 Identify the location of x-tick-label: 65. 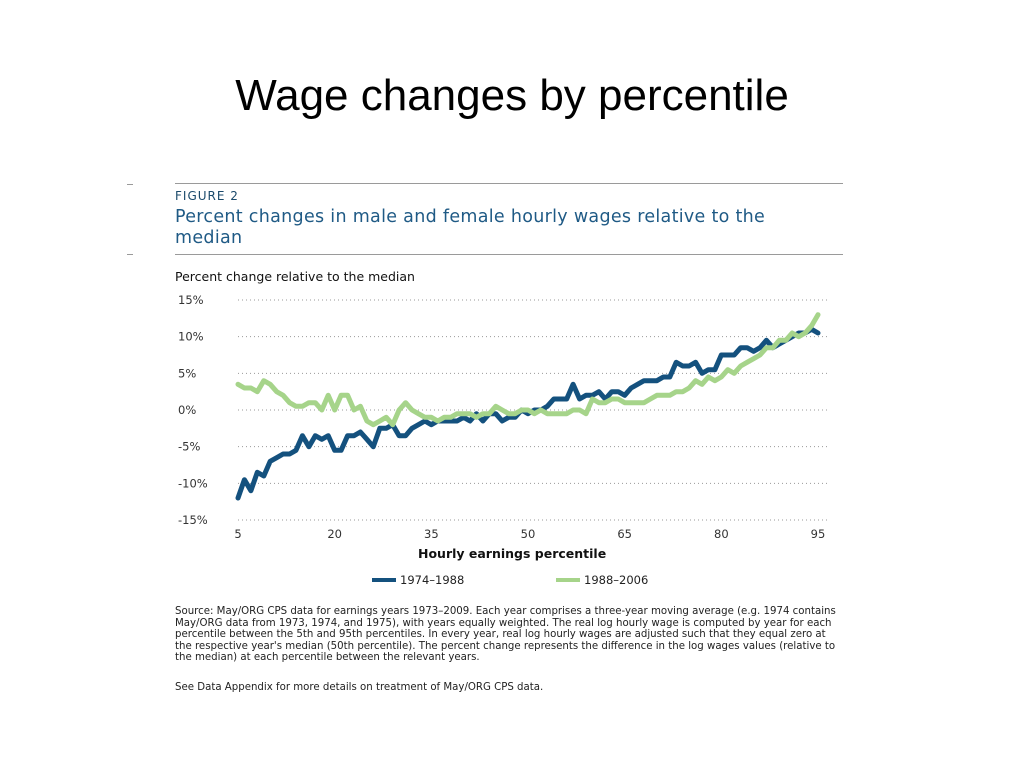
(624, 534).